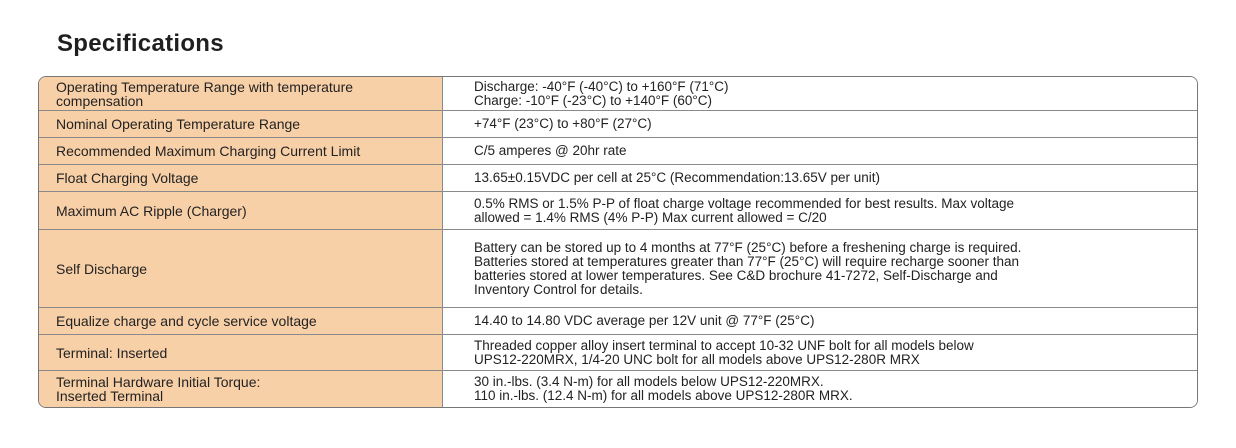 This screenshot has height=448, width=1236. Describe the element at coordinates (151, 210) in the screenshot. I see `row-label-text: Maximum AC Ripple (Charger)` at that location.